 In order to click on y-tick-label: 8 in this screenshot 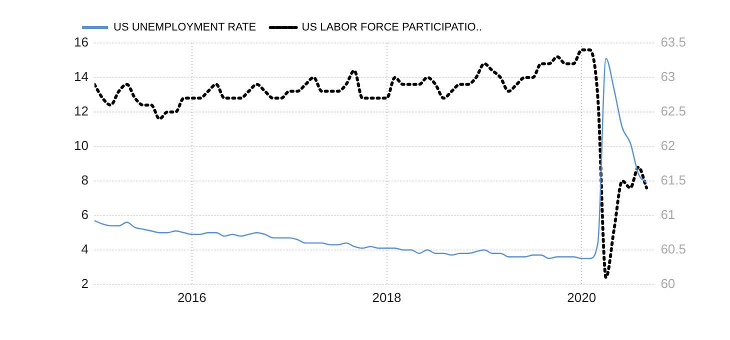, I will do `click(84, 180)`.